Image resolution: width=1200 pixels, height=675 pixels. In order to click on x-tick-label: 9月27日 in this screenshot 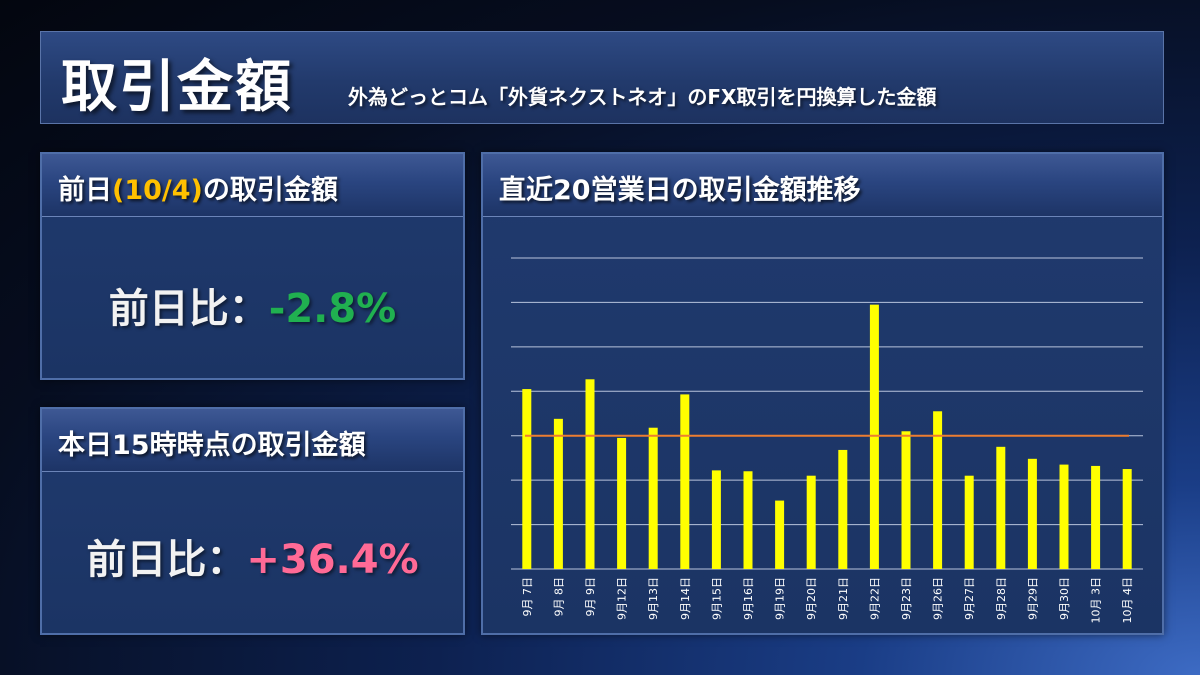, I will do `click(969, 598)`.